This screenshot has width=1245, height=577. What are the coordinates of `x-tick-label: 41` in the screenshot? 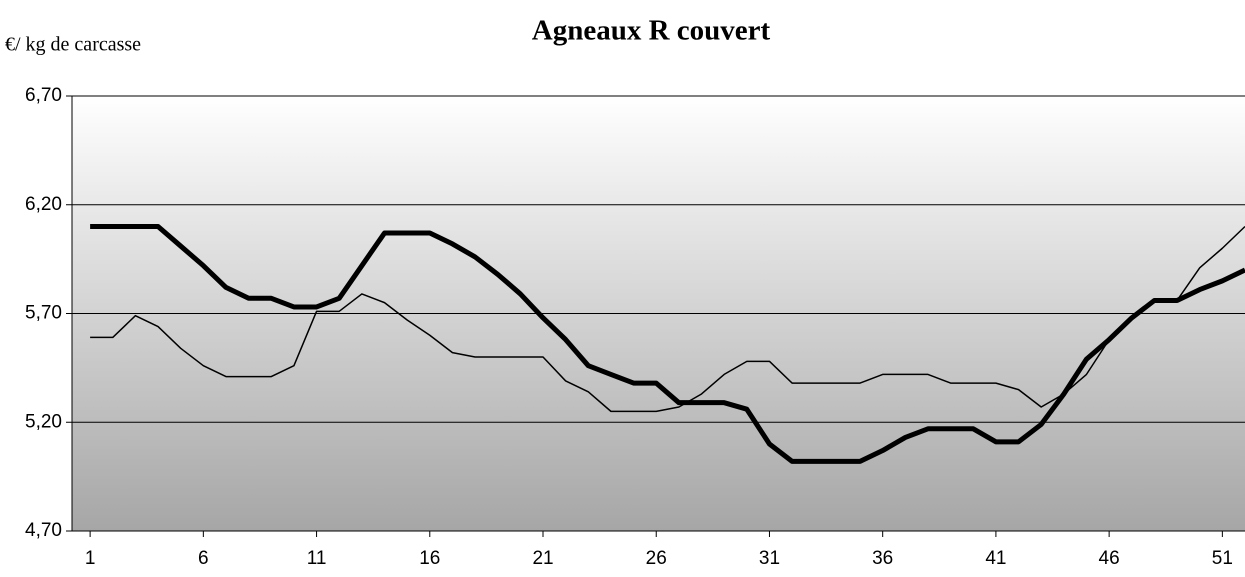 It's located at (995, 558).